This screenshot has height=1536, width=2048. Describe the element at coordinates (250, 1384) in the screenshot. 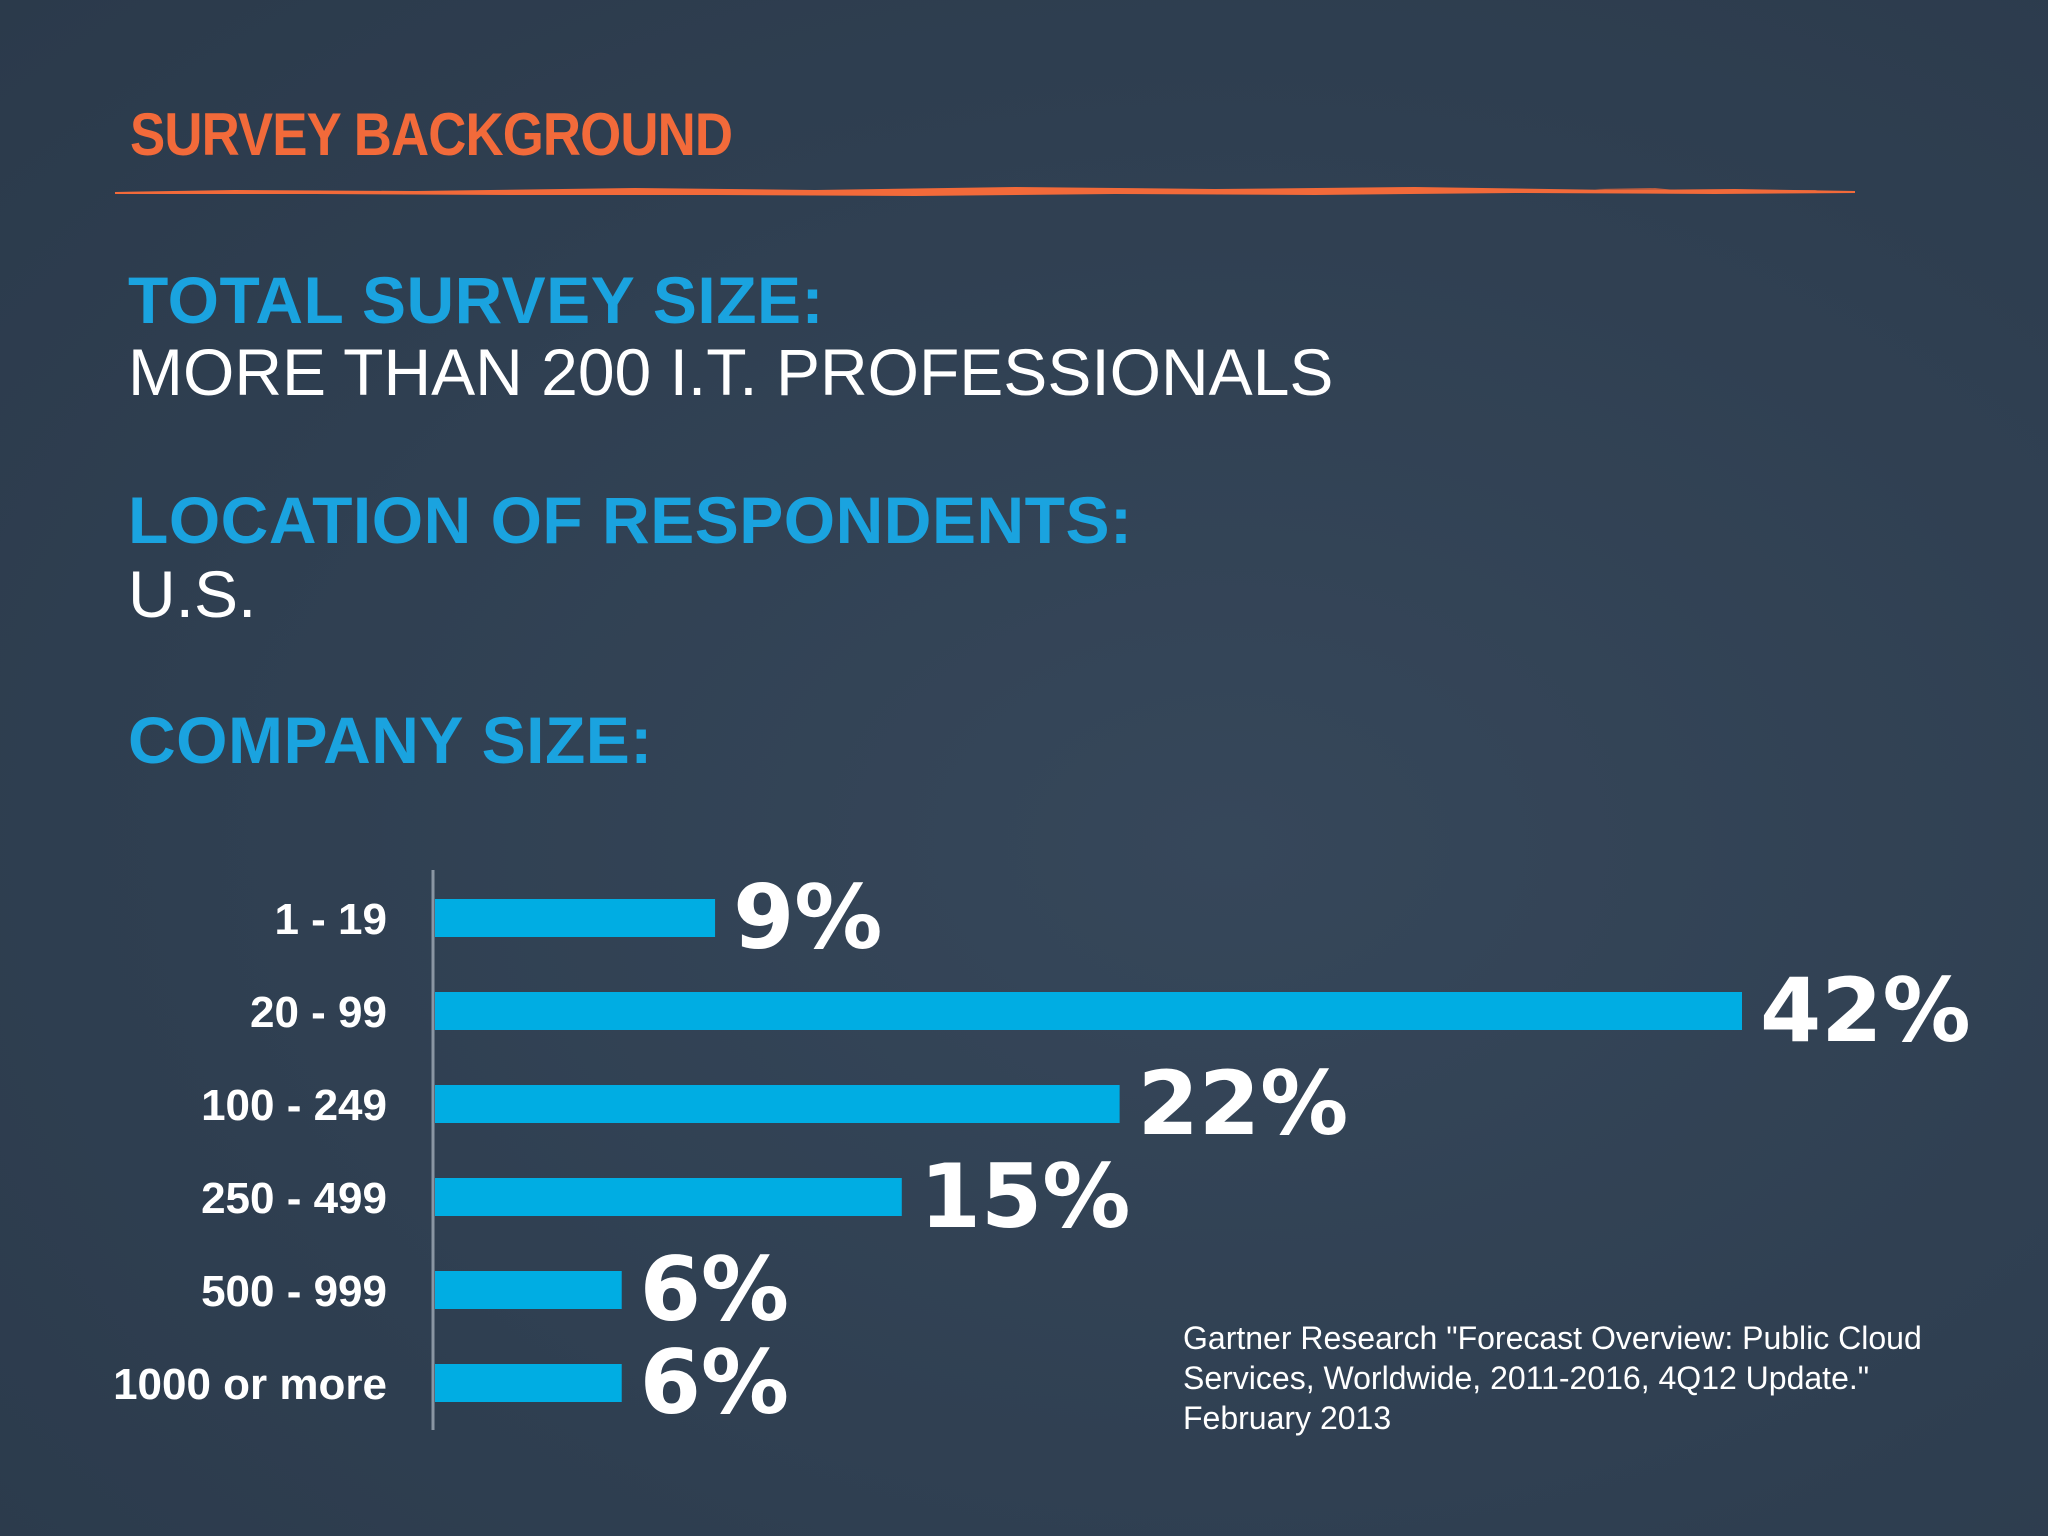

I see `category-label: 1000 or more` at that location.